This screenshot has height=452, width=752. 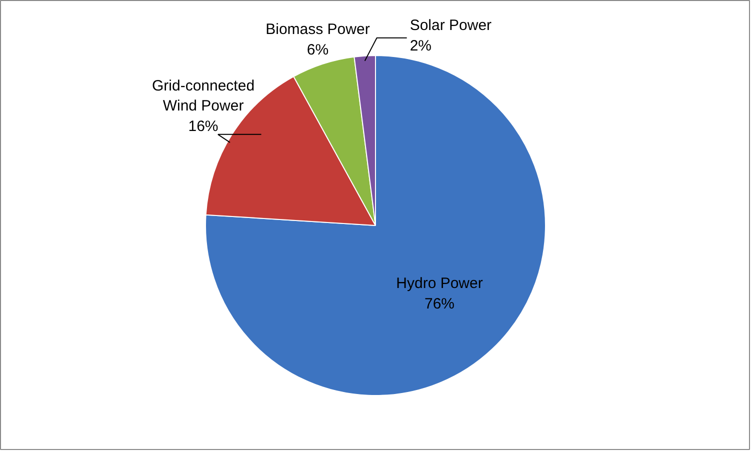 I want to click on data-label: 76%, so click(x=439, y=303).